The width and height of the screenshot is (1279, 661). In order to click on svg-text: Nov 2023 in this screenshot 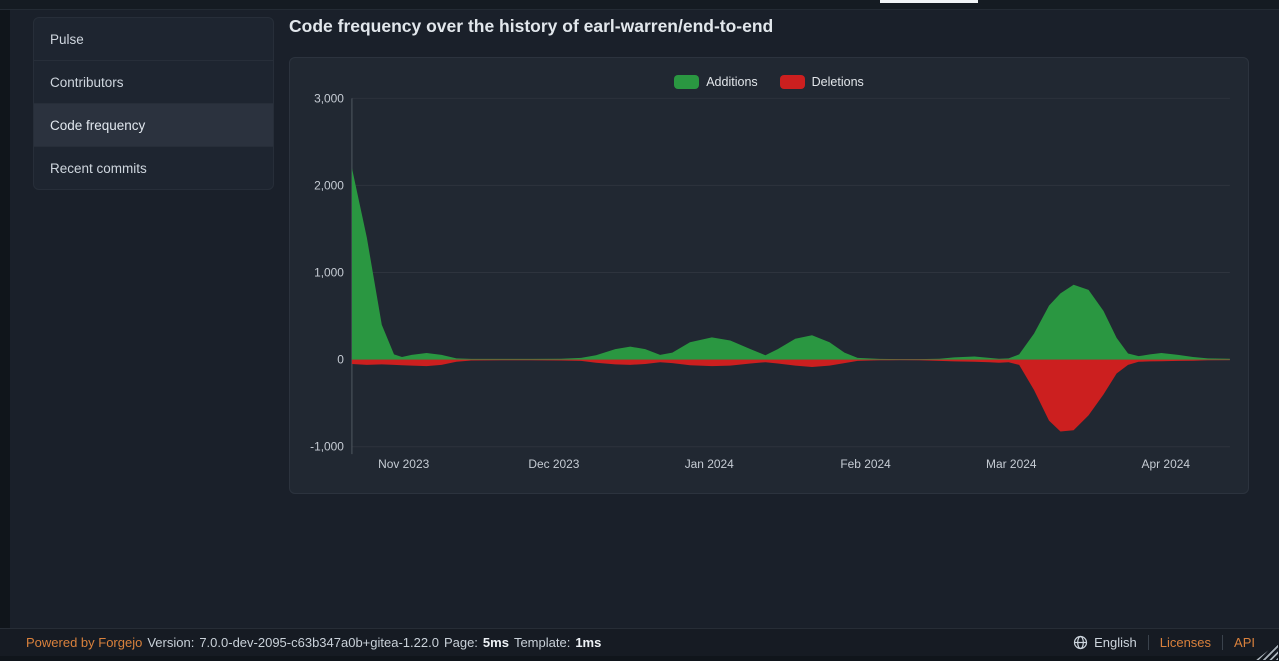, I will do `click(403, 464)`.